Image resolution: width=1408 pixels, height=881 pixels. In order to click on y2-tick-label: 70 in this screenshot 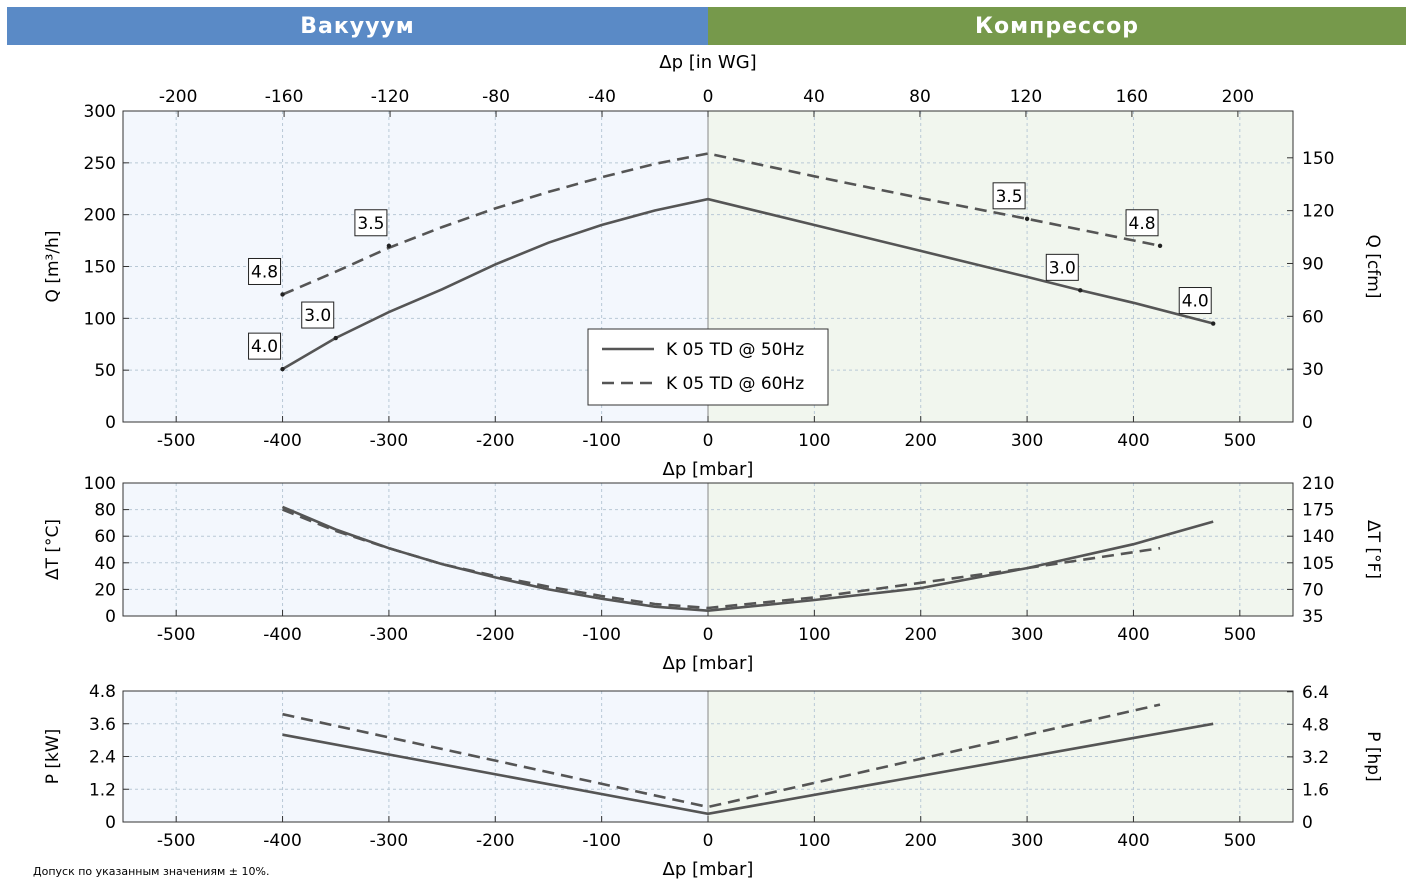, I will do `click(1313, 590)`.